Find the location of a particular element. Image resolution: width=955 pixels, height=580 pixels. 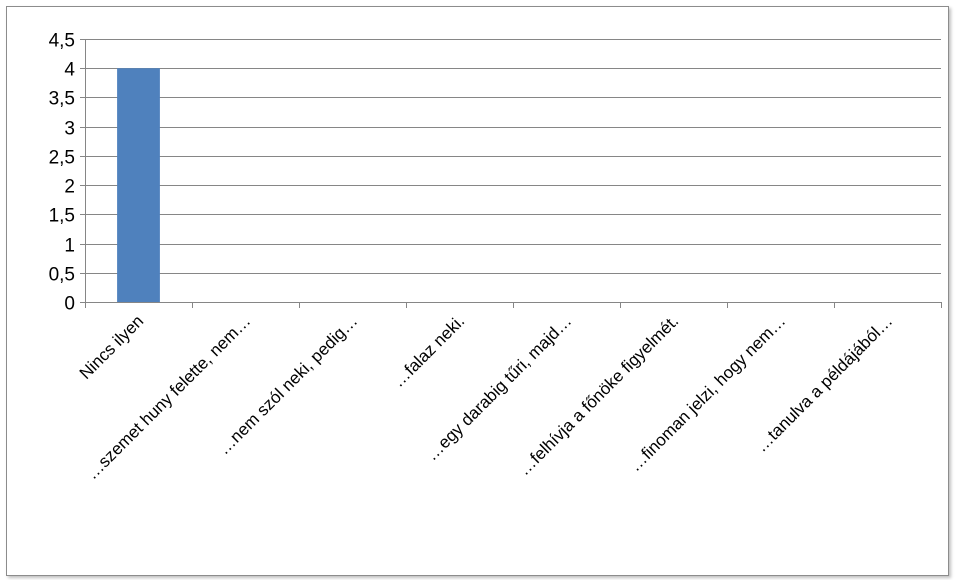

y-tick-label: 3,5 is located at coordinates (62, 99).